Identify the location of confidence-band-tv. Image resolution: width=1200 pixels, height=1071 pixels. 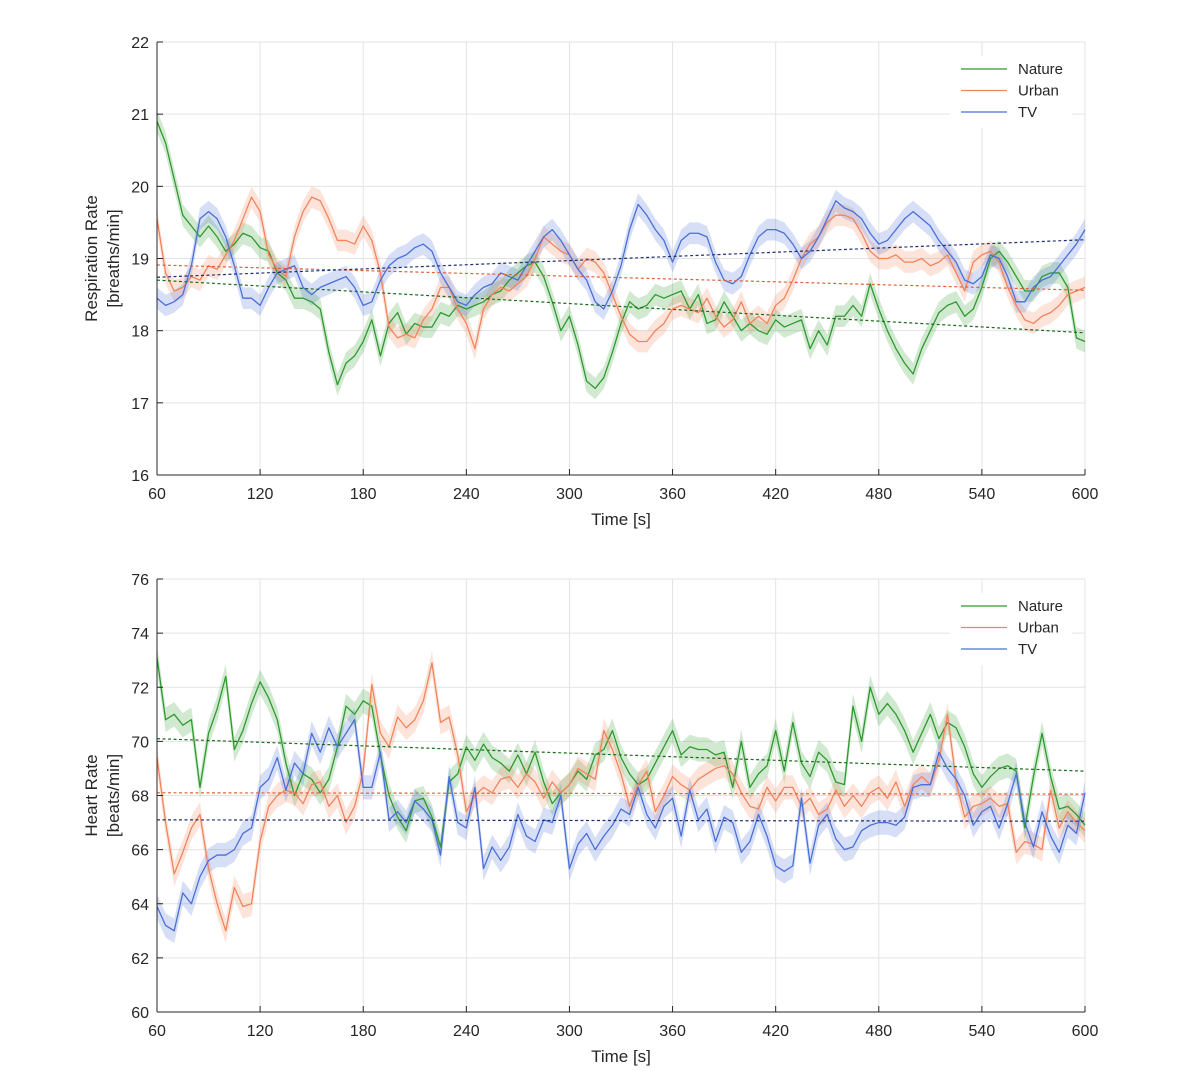
(621, 254).